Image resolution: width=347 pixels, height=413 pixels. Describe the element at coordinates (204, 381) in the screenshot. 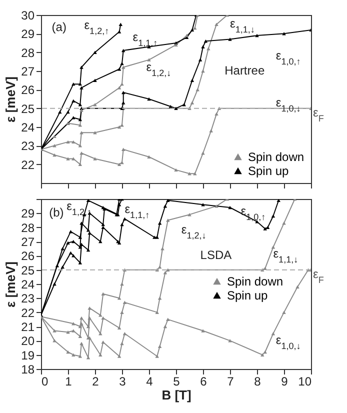

I see `x-tick-label: 6` at that location.